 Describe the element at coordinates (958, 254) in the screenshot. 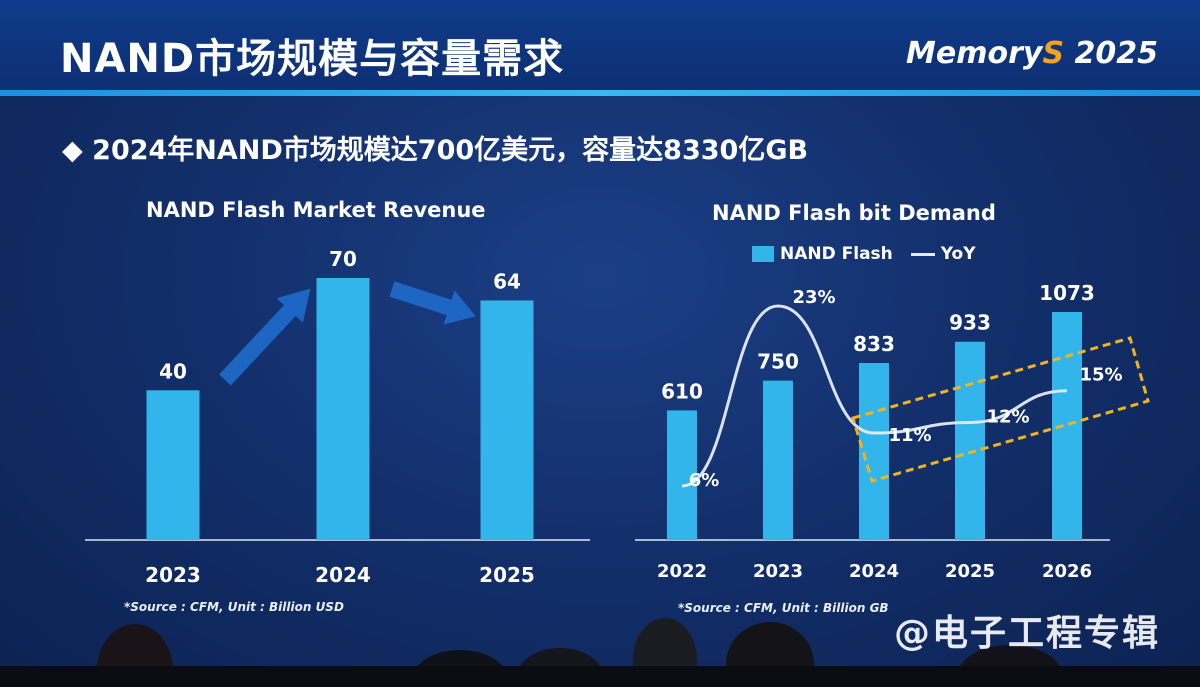

I see `legend-line-label: YoY` at that location.